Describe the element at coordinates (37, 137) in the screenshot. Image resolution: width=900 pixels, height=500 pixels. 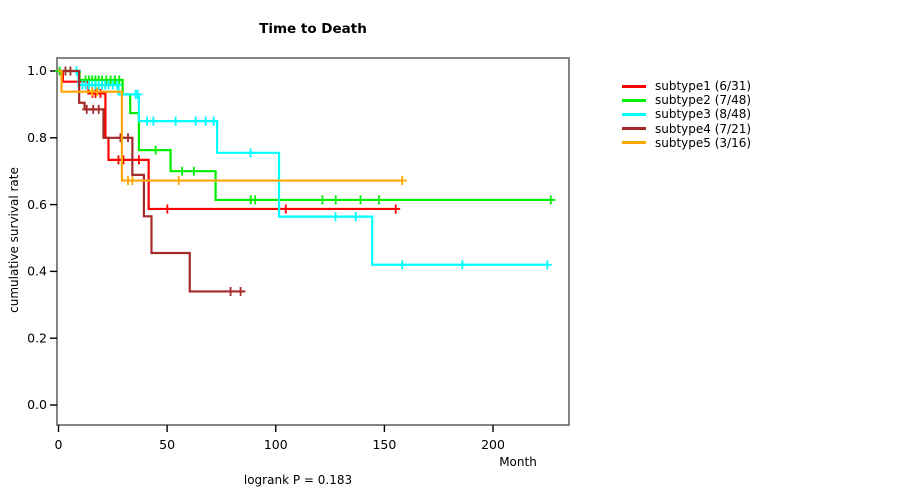
I see `y-tick-label: 0.8` at that location.